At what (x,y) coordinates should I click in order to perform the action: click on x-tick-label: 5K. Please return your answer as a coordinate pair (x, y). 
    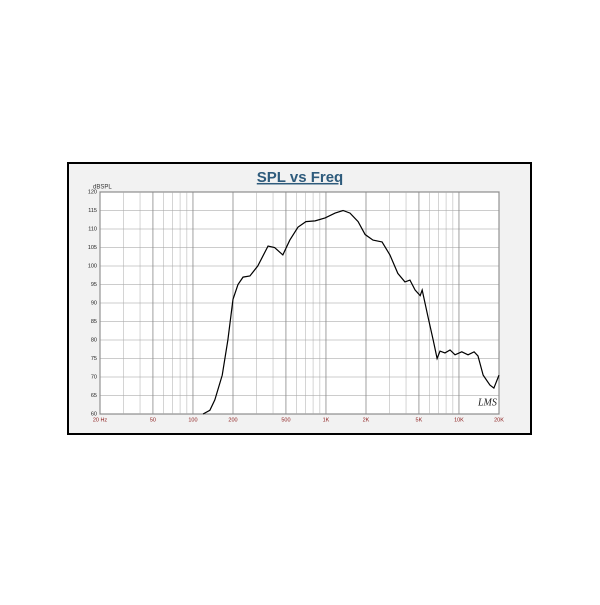
    Looking at the image, I should click on (419, 420).